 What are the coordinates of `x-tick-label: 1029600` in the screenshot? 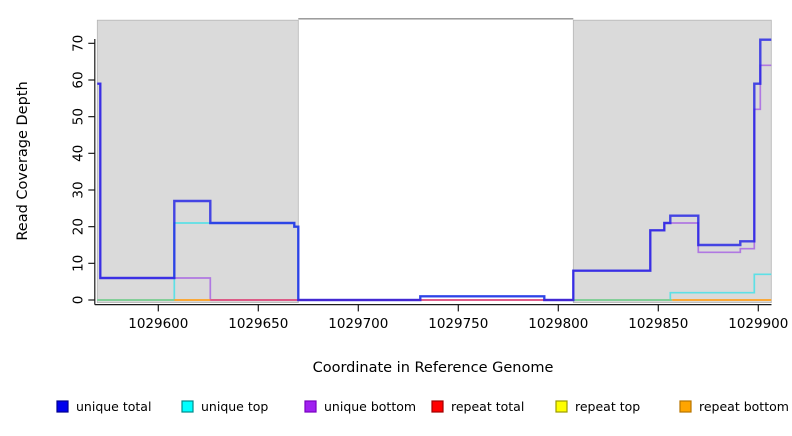 It's located at (158, 324).